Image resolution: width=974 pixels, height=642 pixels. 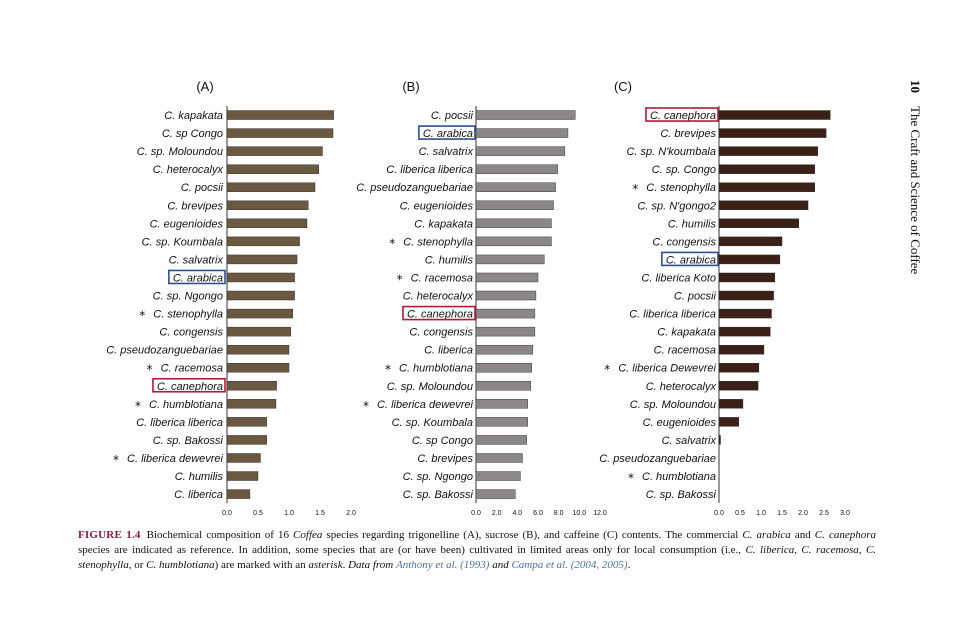 What do you see at coordinates (410, 86) in the screenshot?
I see `panel-label: (B)` at bounding box center [410, 86].